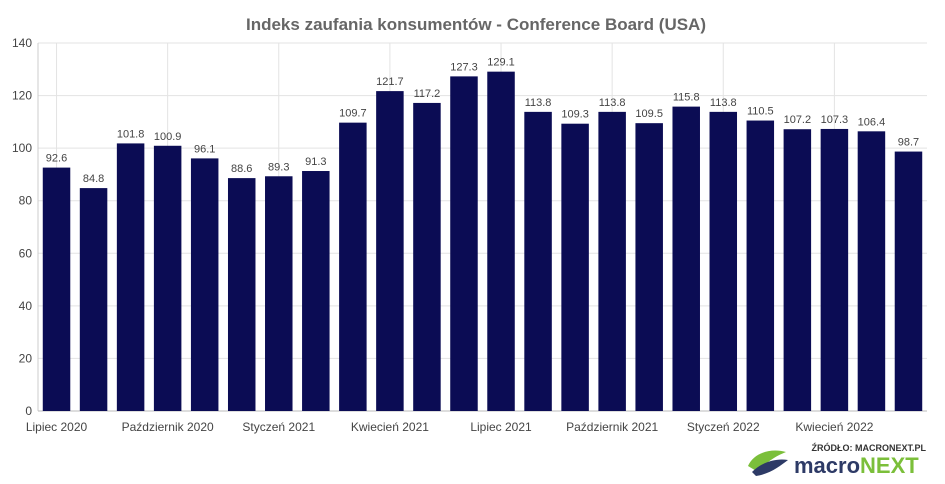  What do you see at coordinates (204, 149) in the screenshot?
I see `data-label: 96.1` at bounding box center [204, 149].